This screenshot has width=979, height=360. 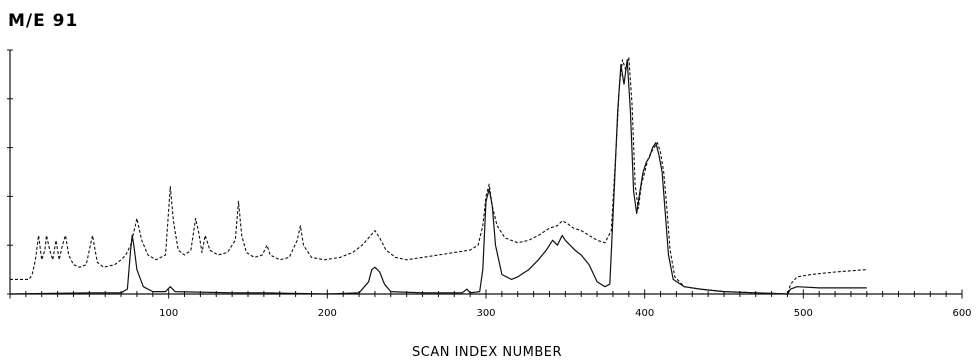 What do you see at coordinates (487, 352) in the screenshot?
I see `x-axis-title: SCAN INDEX NUMBER` at bounding box center [487, 352].